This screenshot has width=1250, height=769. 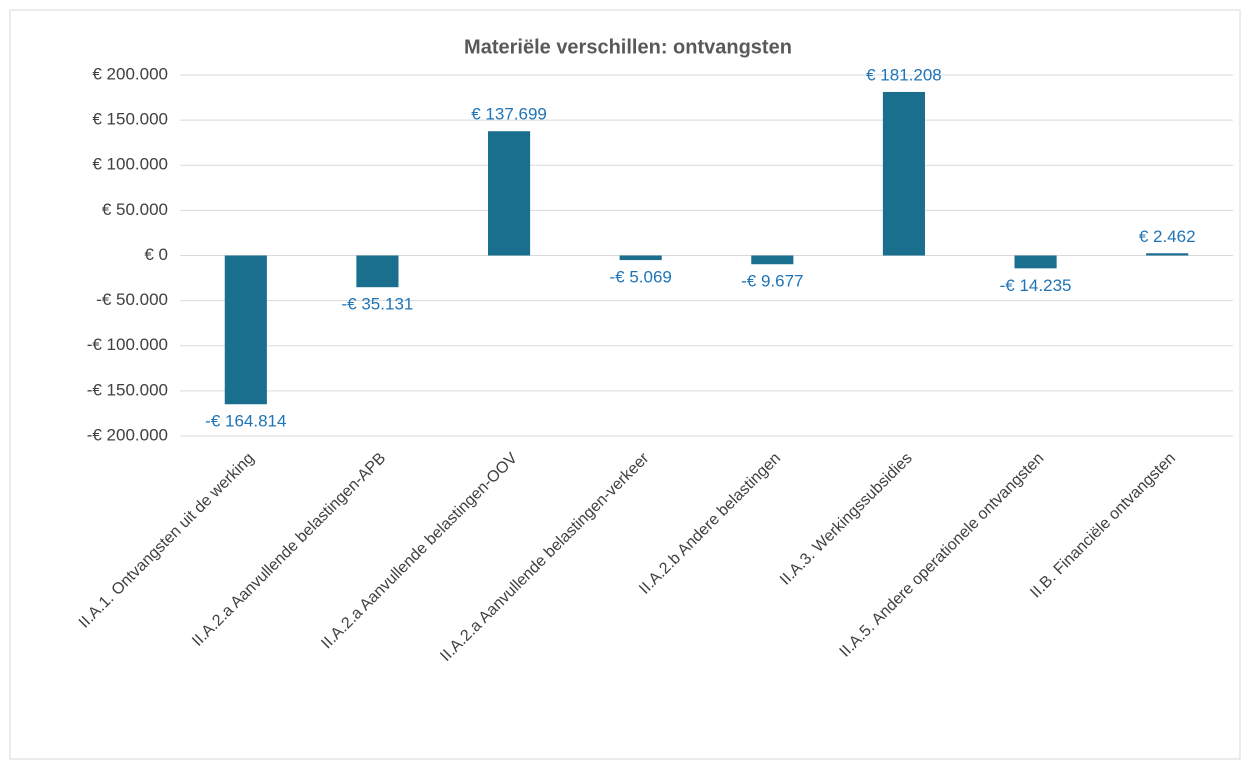 I want to click on value-label: € 2.462, so click(x=1167, y=236).